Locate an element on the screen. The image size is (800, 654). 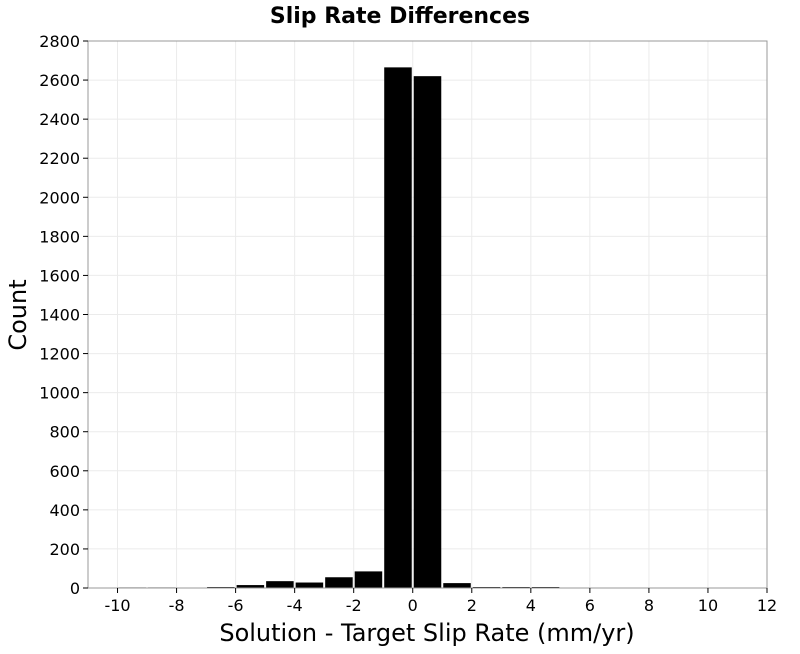
y-tick-label: 1400 is located at coordinates (59, 315).